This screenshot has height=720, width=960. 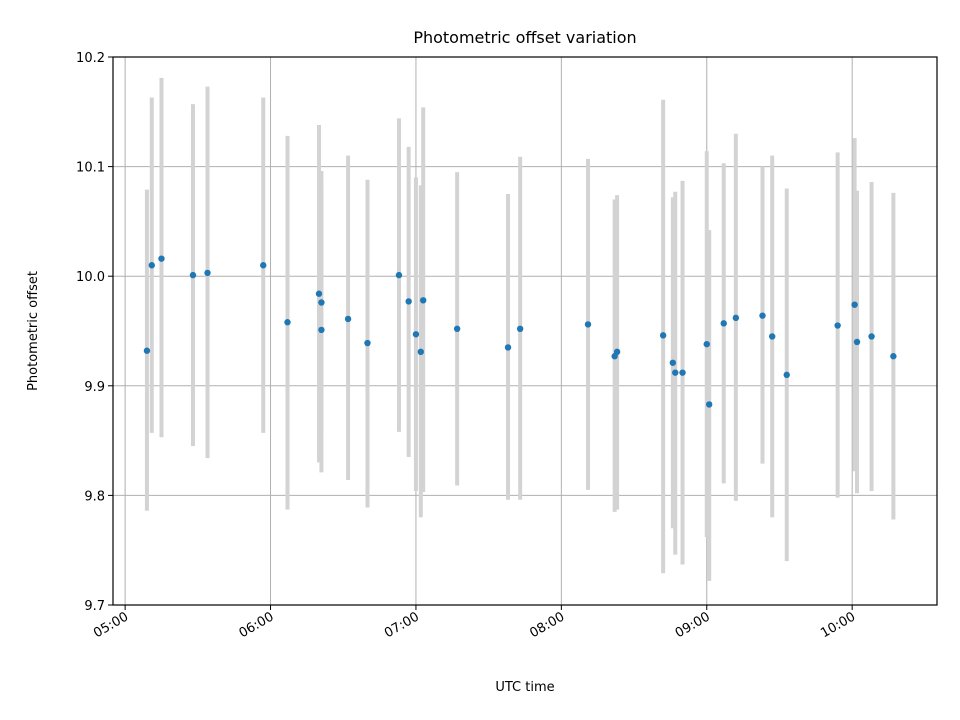 I want to click on y-tick-label: 10.1, so click(x=90, y=168).